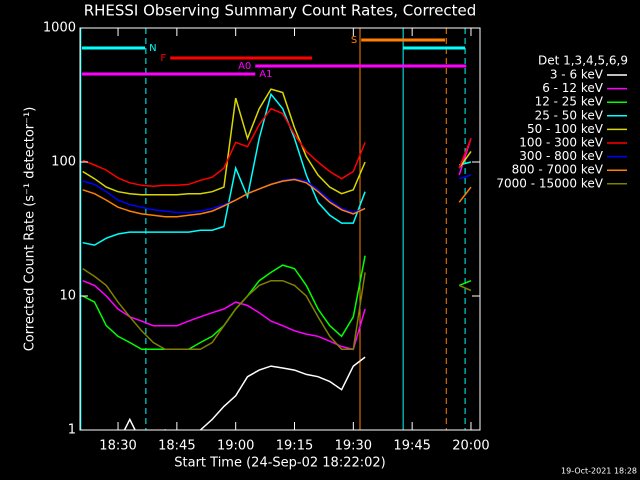 The width and height of the screenshot is (640, 480). What do you see at coordinates (279, 463) in the screenshot?
I see `x-axis-label: Start Time (24-Sep-02 18:22:02)` at bounding box center [279, 463].